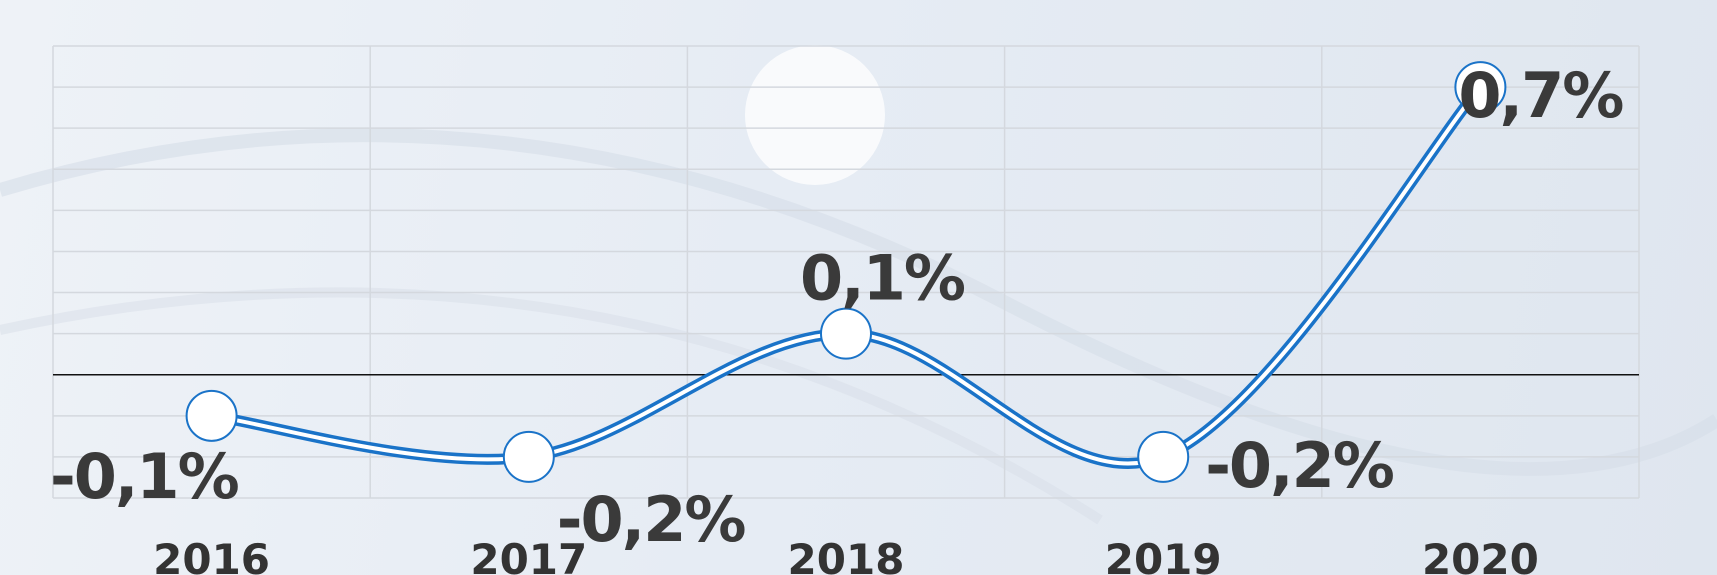 This screenshot has width=1717, height=575. Describe the element at coordinates (144, 476) in the screenshot. I see `data-label: -0,1%` at that location.